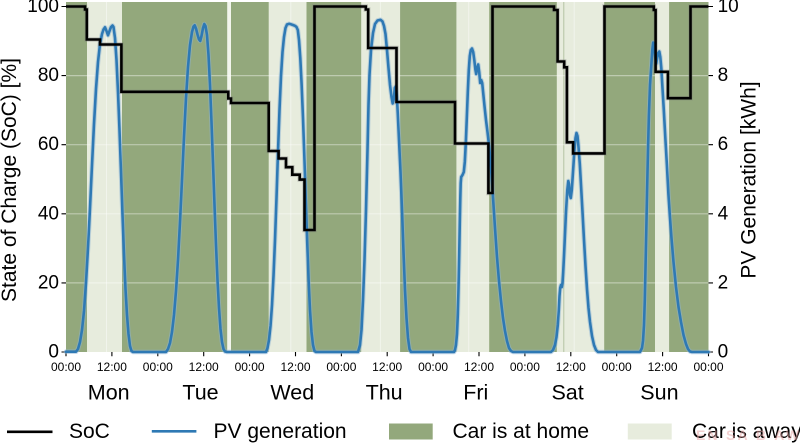 The height and width of the screenshot is (444, 800). What do you see at coordinates (48, 75) in the screenshot?
I see `svg-text: 80` at bounding box center [48, 75].